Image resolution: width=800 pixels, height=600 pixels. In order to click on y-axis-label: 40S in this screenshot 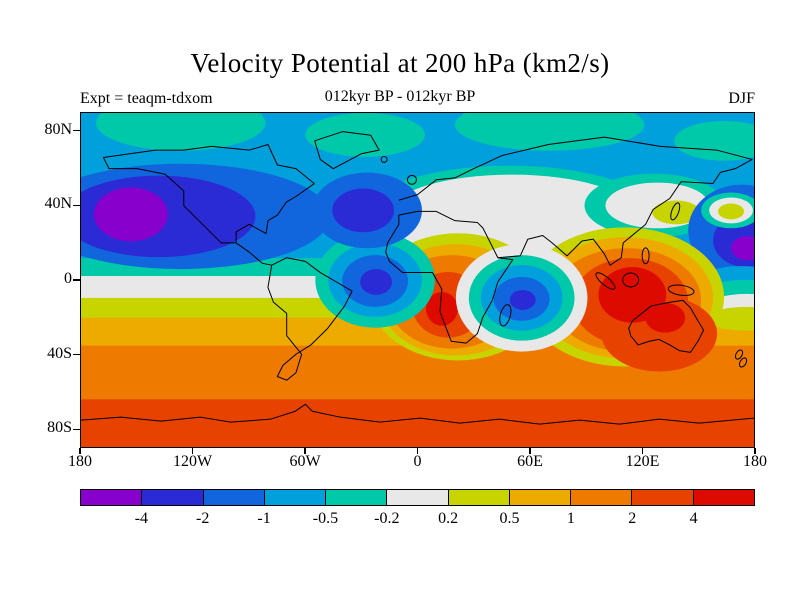, I will do `click(59, 353)`.